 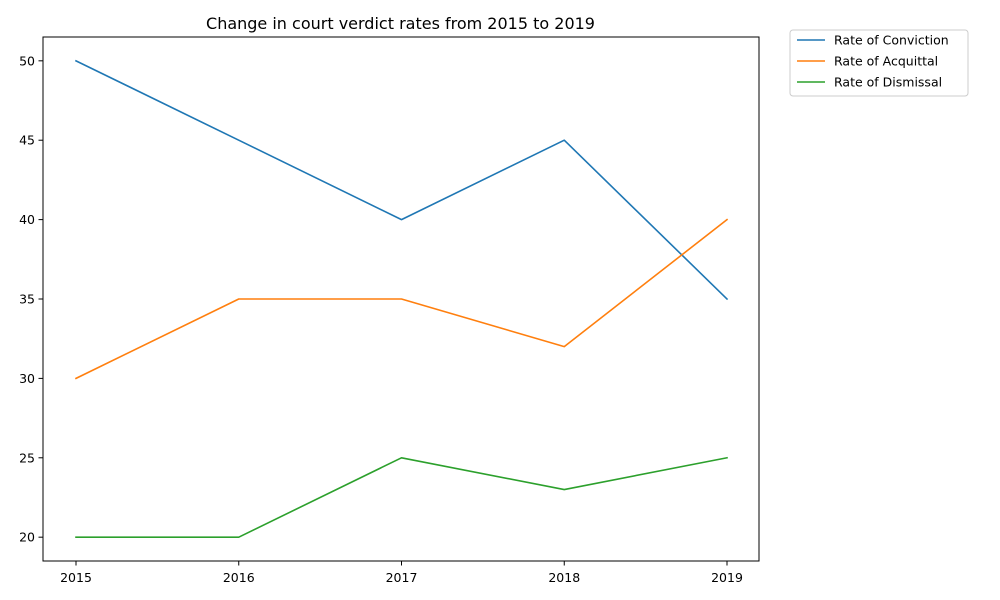 I want to click on y-tick-label: 45, so click(x=27, y=140).